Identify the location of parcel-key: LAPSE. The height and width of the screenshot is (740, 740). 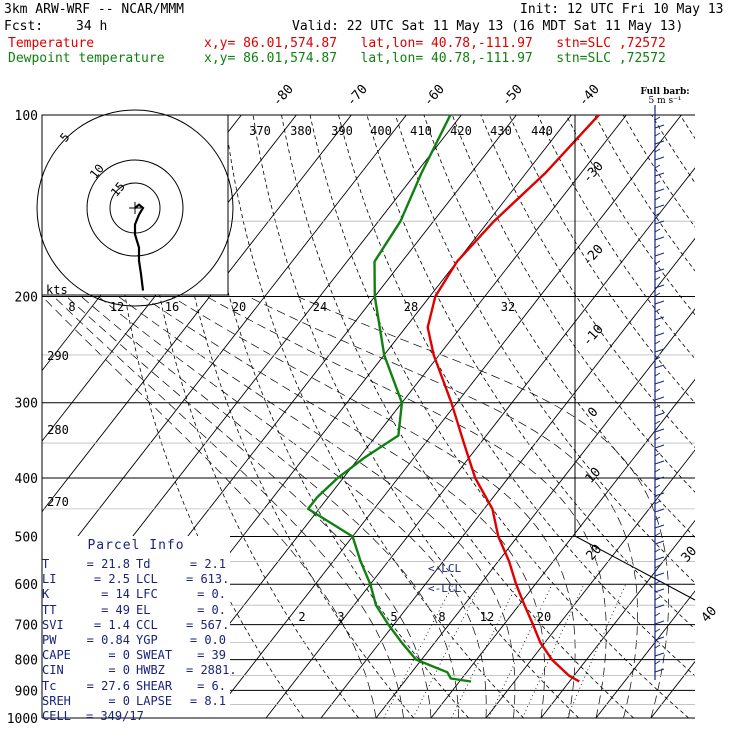
(154, 700).